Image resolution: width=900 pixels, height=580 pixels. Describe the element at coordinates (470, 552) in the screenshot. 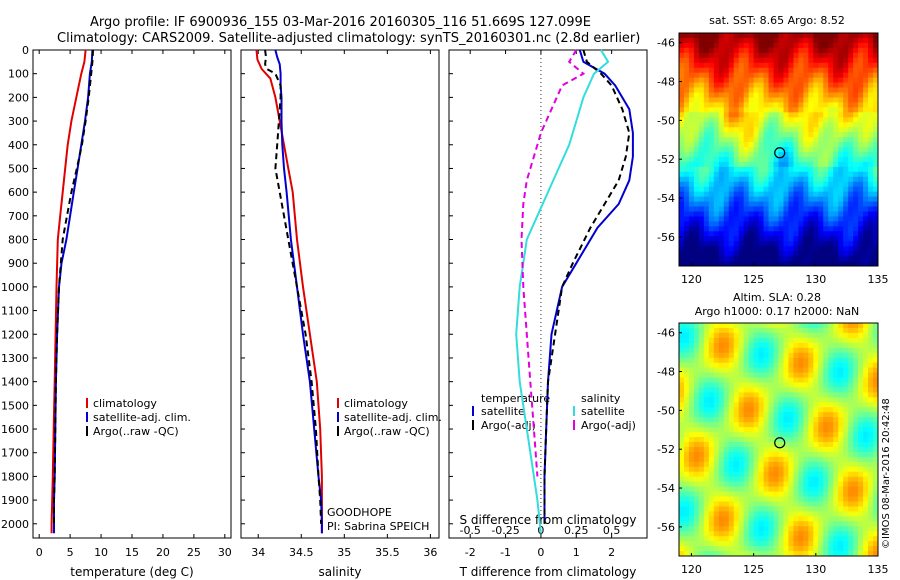

I see `x-tick-label: -2` at that location.